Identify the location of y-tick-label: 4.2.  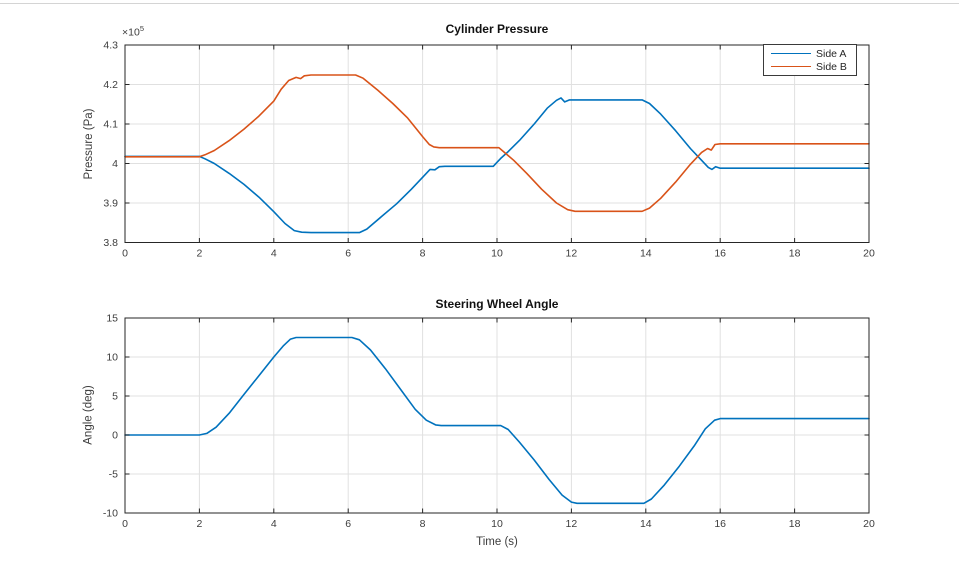
(110, 85).